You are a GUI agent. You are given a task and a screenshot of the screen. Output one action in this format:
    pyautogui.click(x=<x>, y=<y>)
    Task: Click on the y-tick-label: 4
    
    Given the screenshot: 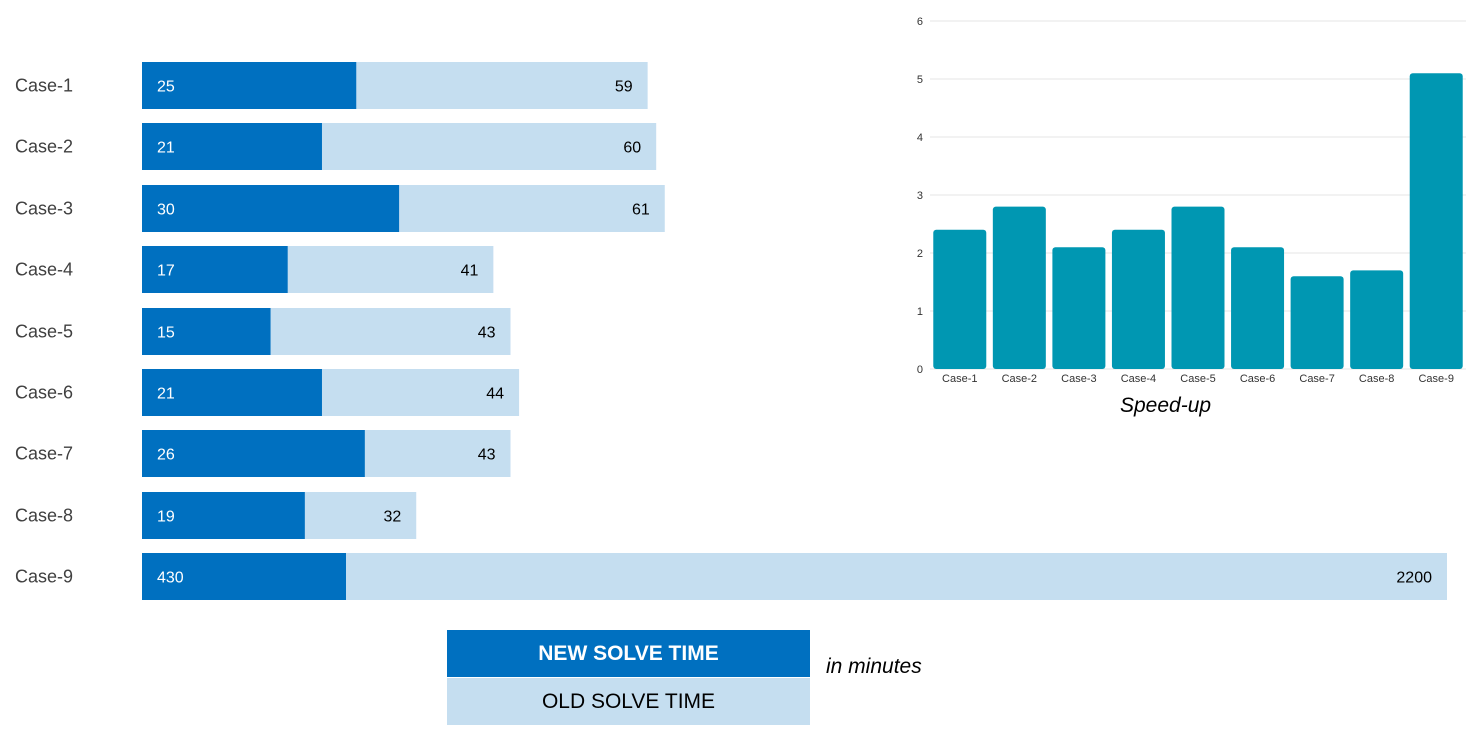 What is the action you would take?
    pyautogui.click(x=920, y=138)
    